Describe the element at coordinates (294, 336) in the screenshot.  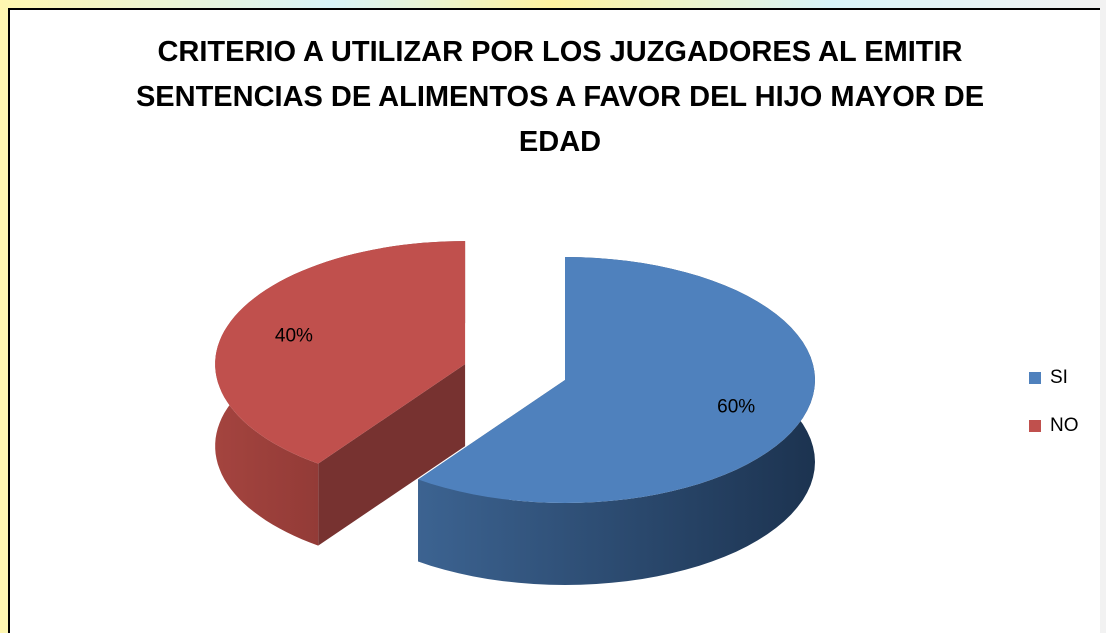
I see `data-label: 40%` at that location.